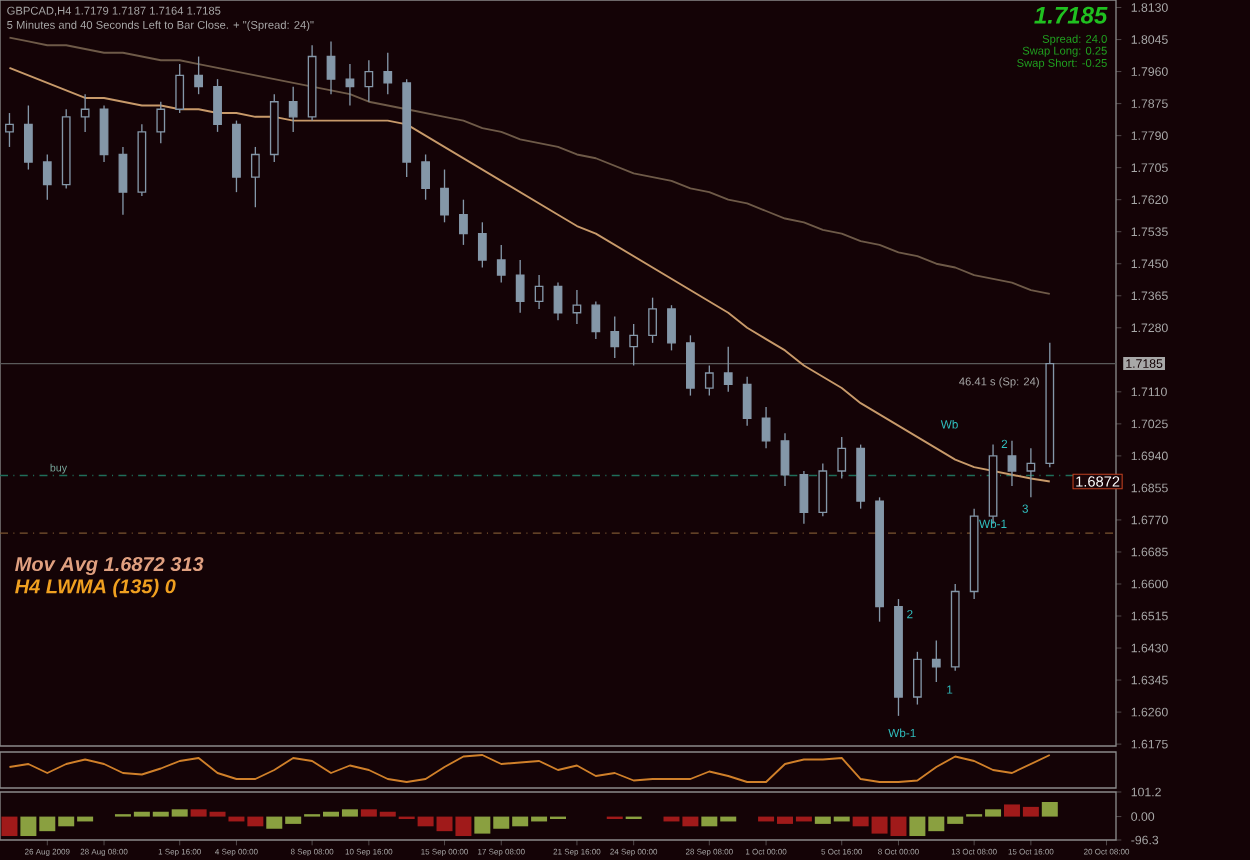  Describe the element at coordinates (109, 566) in the screenshot. I see `annotation: Mov Avg 1.6872 313` at that location.